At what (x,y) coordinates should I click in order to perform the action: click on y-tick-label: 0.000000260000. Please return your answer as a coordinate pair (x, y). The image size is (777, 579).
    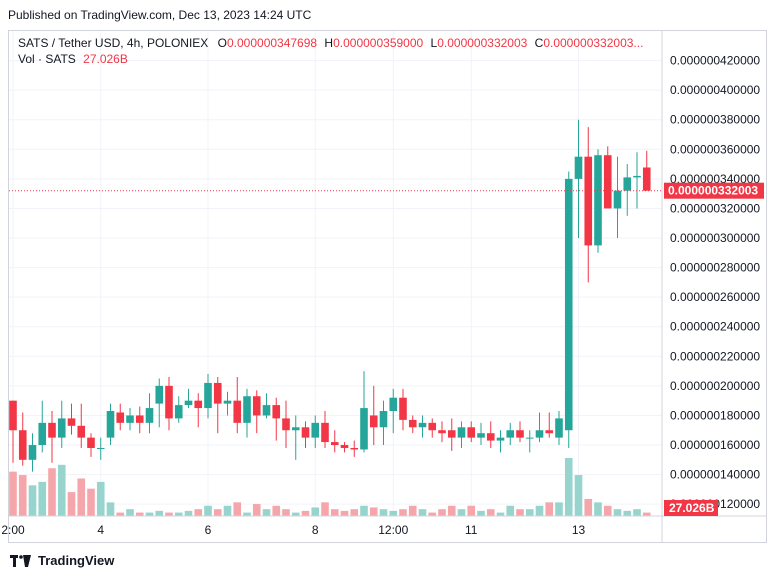
    Looking at the image, I should click on (715, 297).